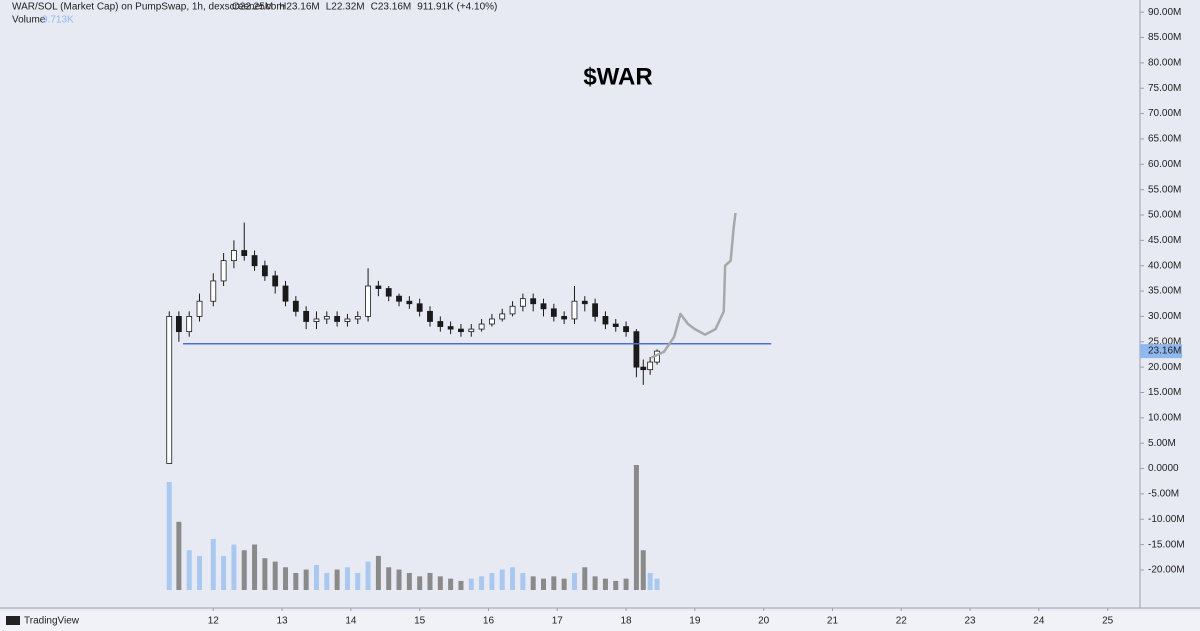  I want to click on y-tick-label: 25.00M, so click(1164, 341).